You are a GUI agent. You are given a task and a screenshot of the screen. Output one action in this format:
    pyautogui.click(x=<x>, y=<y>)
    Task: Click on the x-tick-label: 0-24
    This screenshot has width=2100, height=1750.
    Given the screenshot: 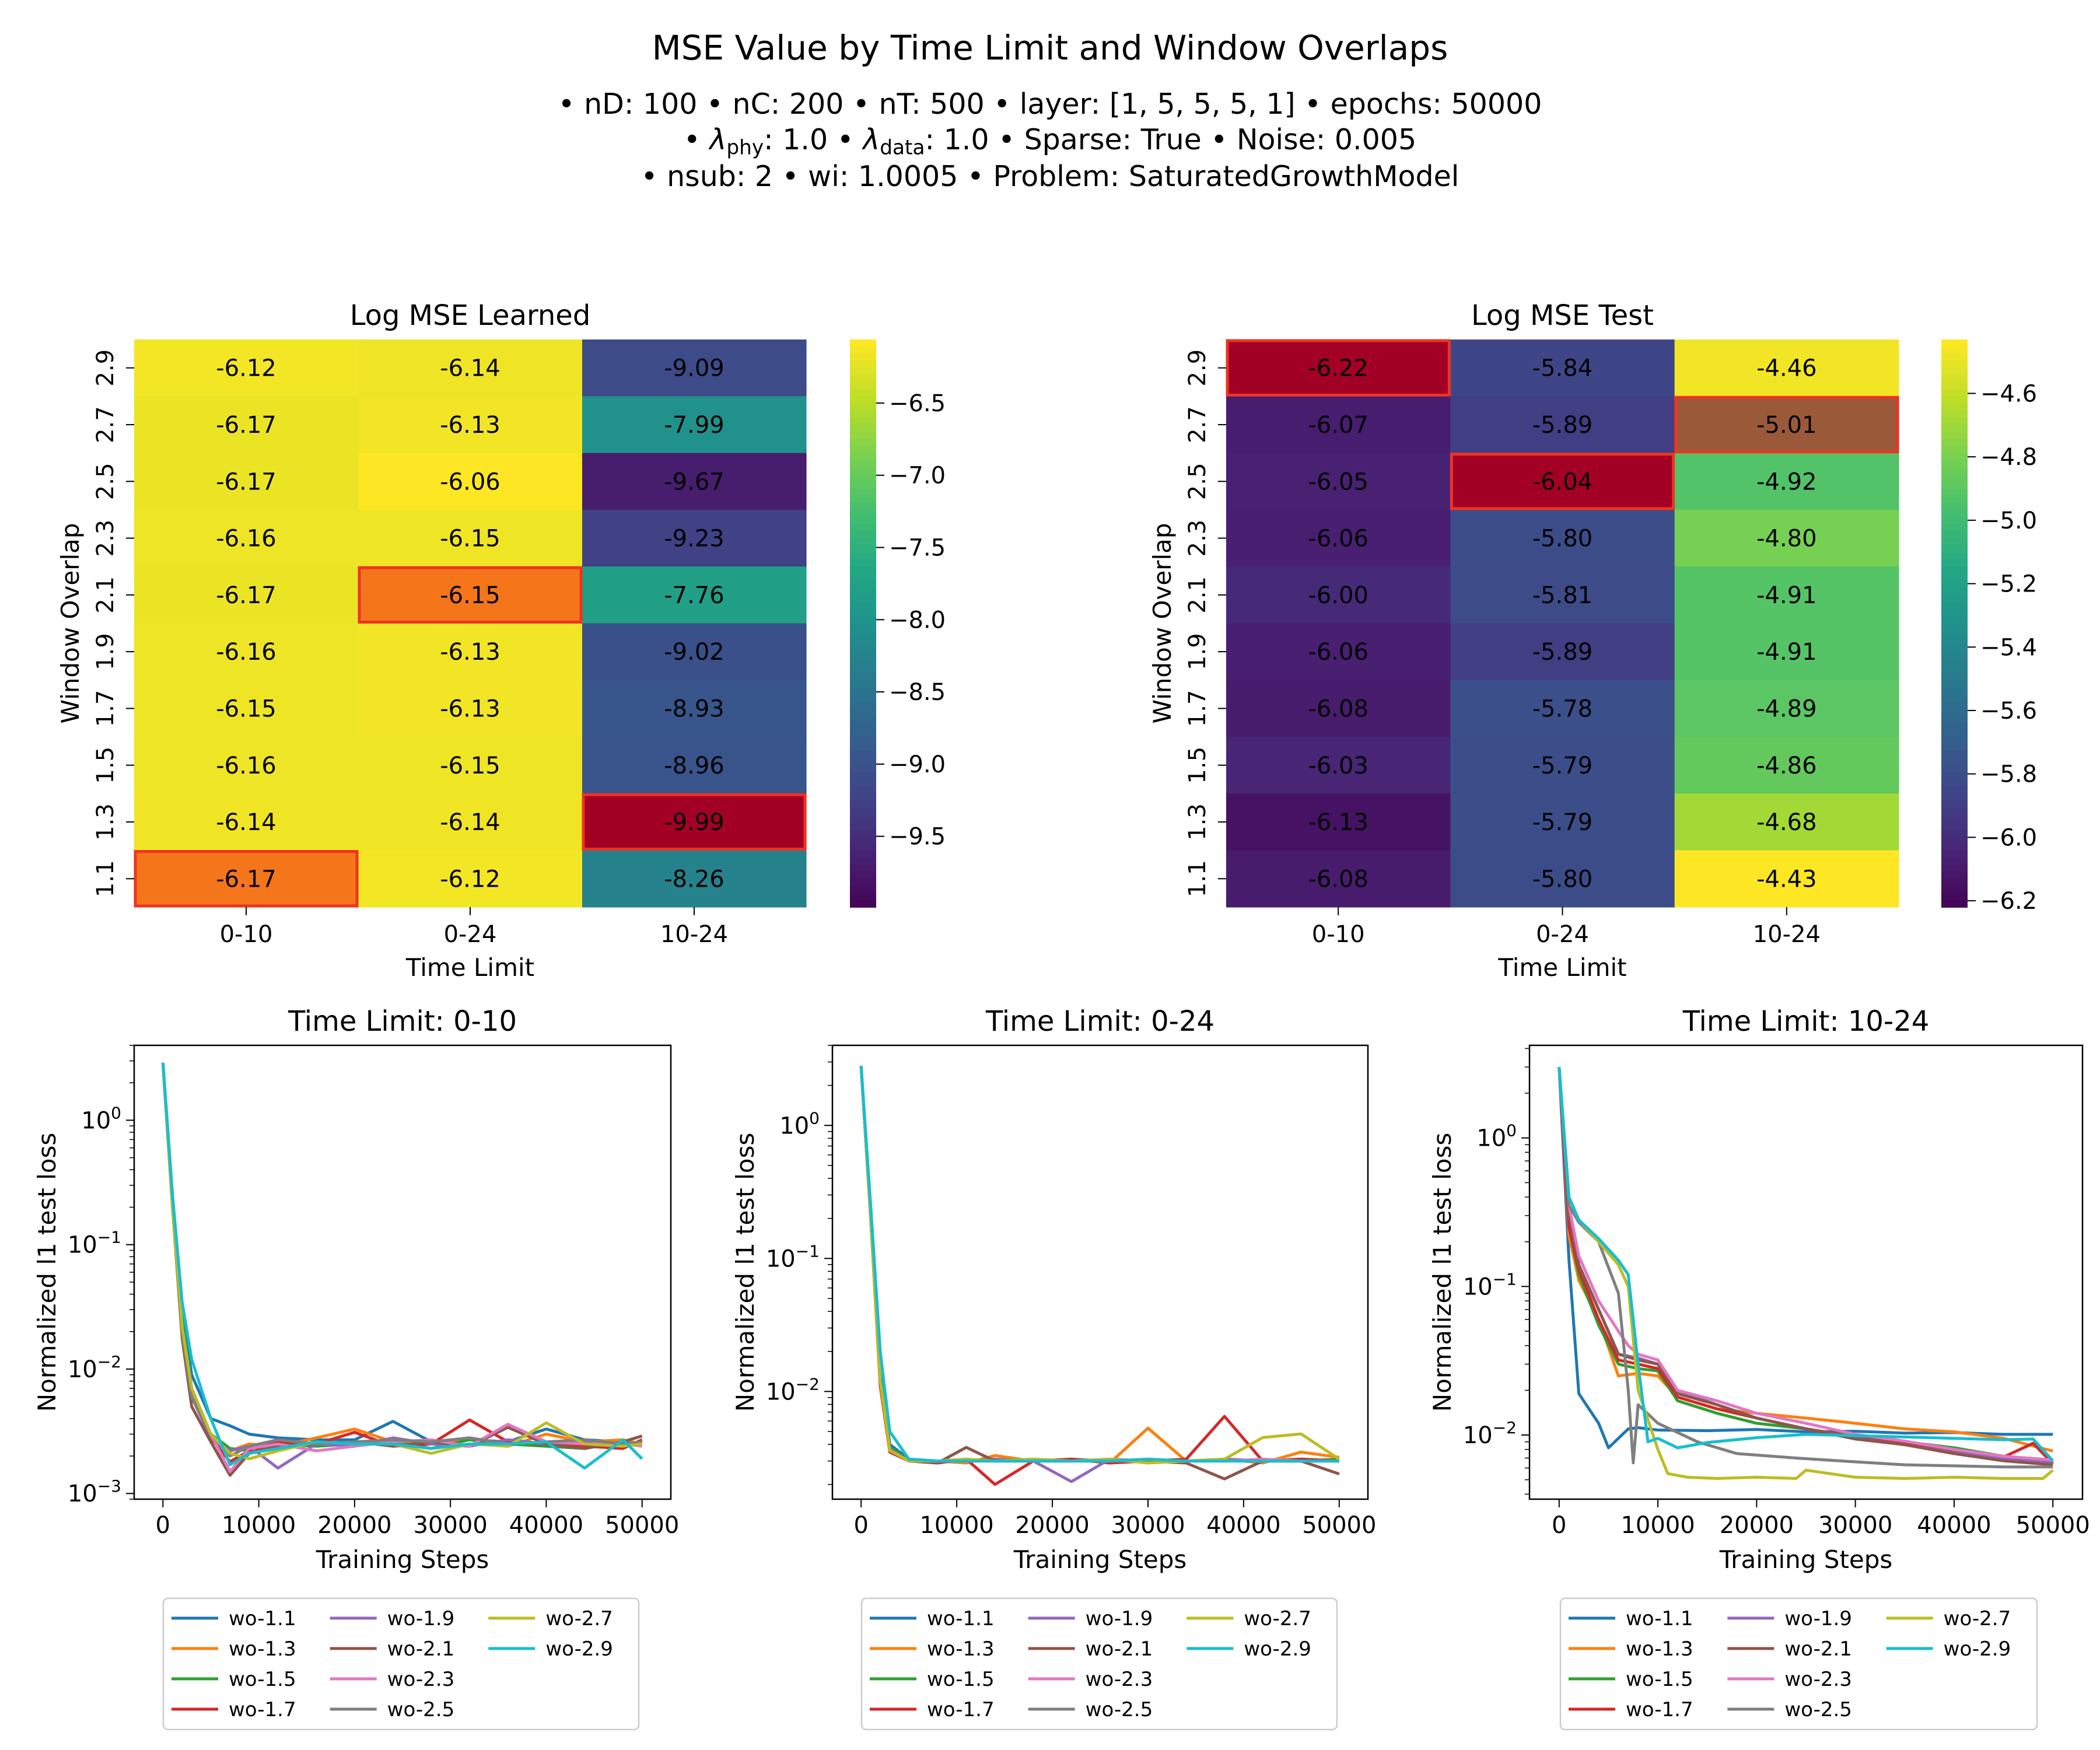 What is the action you would take?
    pyautogui.click(x=470, y=935)
    